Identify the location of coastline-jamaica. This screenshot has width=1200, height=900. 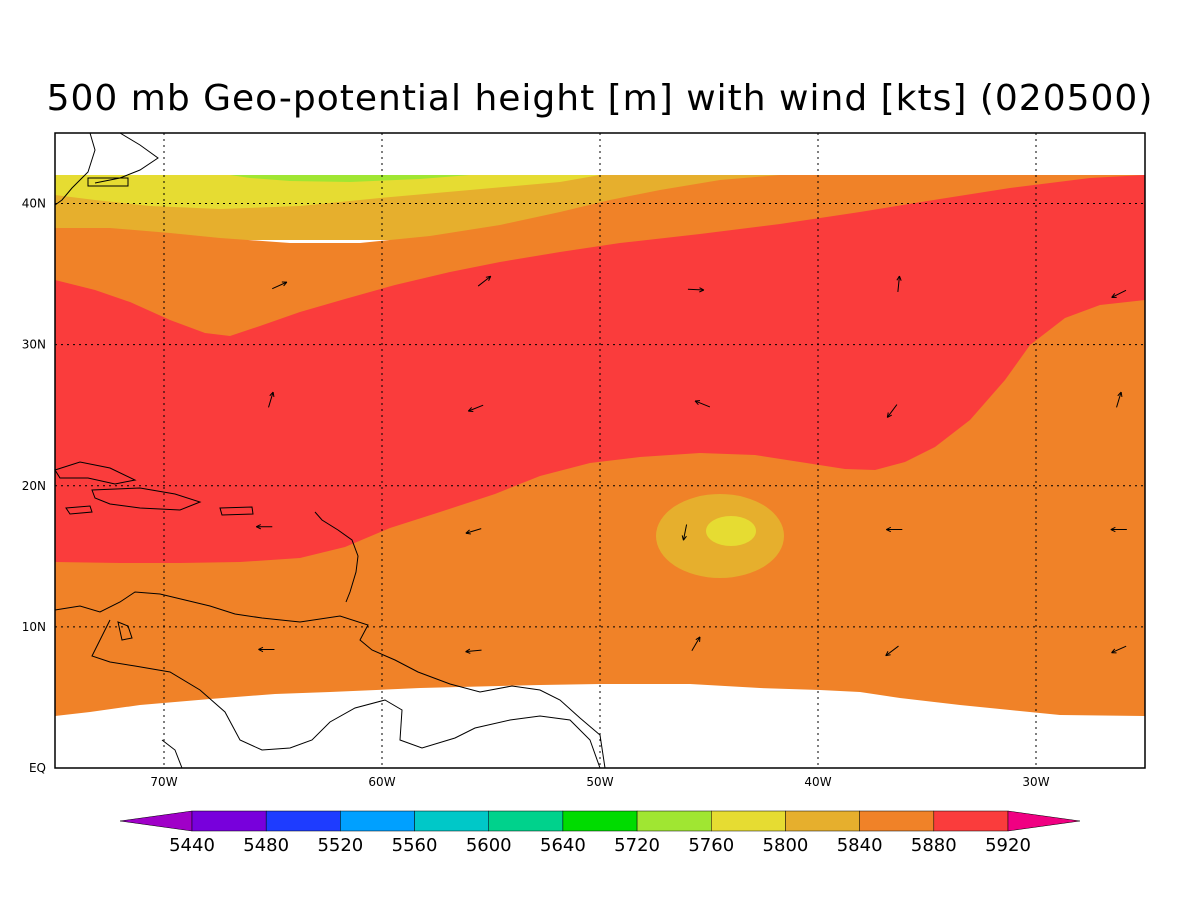
(79, 510).